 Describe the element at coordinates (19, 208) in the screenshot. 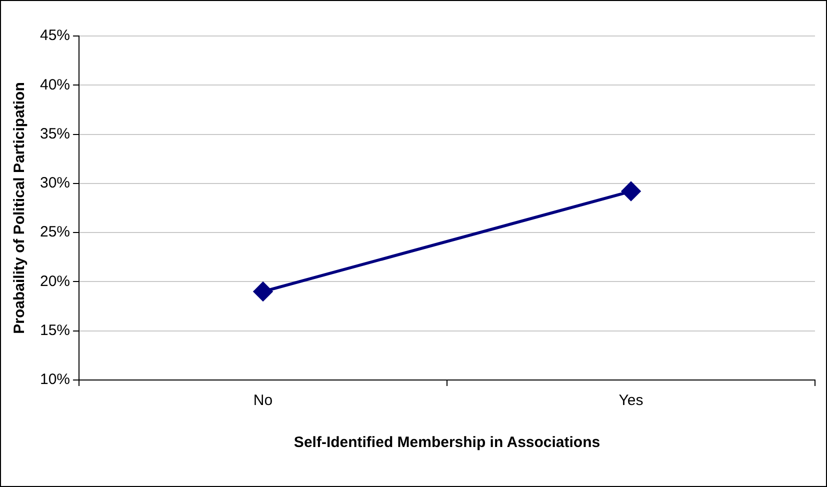

I see `y-axis-title: Proabaility of Political Participation` at that location.